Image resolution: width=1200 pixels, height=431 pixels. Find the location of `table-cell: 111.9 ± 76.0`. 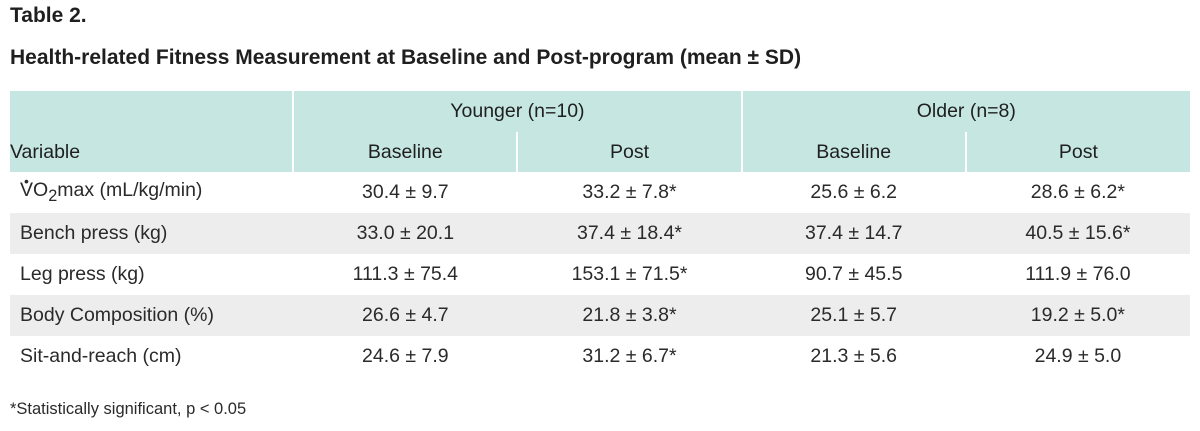

table-cell: 111.9 ± 76.0 is located at coordinates (1078, 274).